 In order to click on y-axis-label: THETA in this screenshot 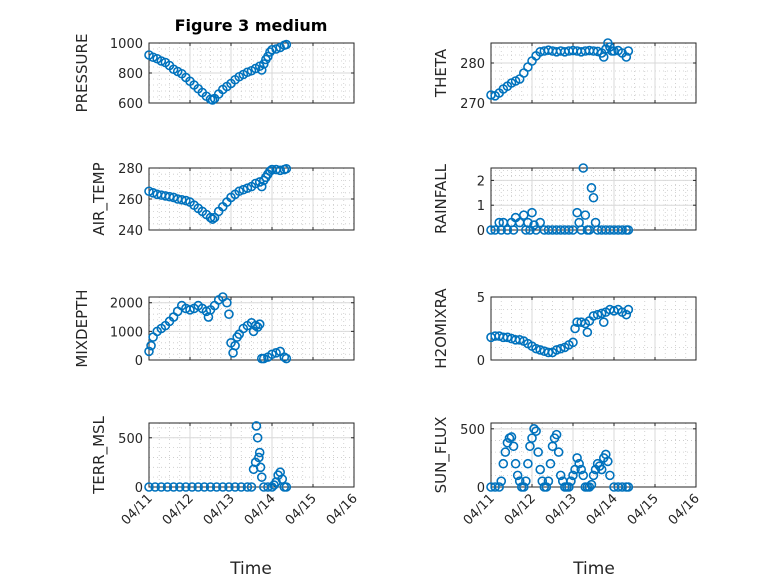, I will do `click(441, 73)`.